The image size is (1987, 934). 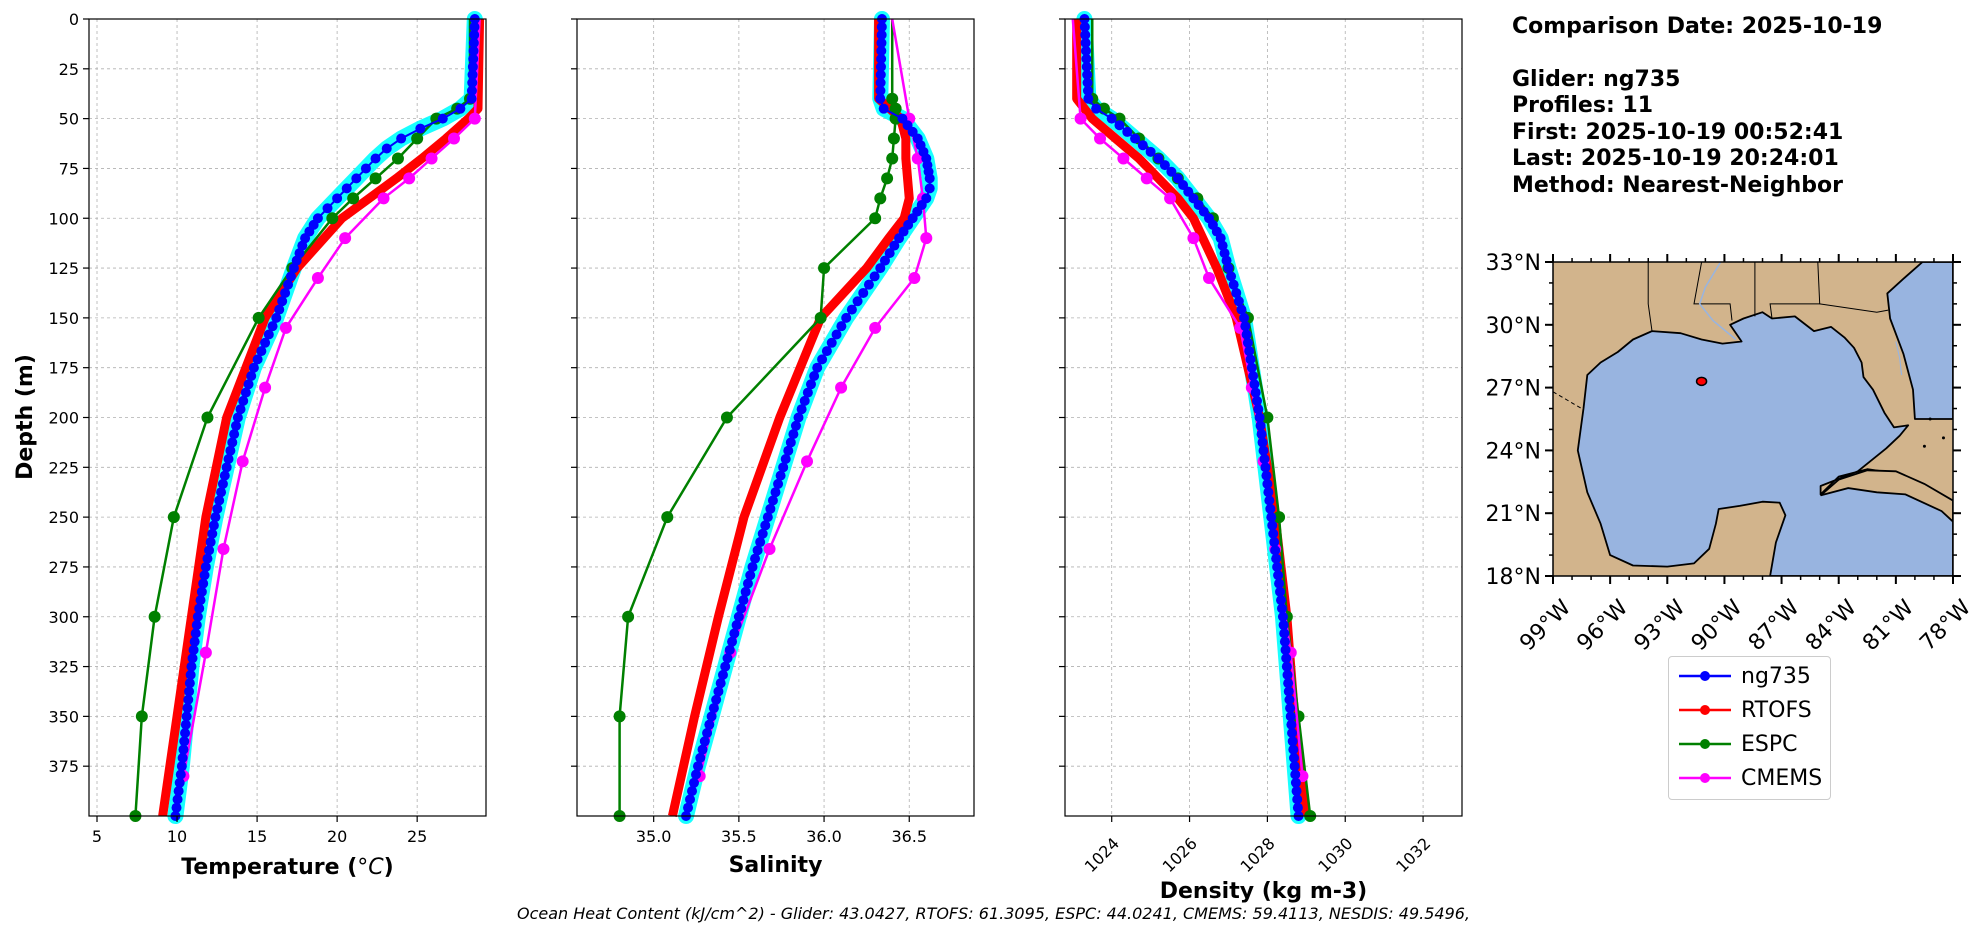 I want to click on y-tick-label: 200, so click(x=63, y=418).